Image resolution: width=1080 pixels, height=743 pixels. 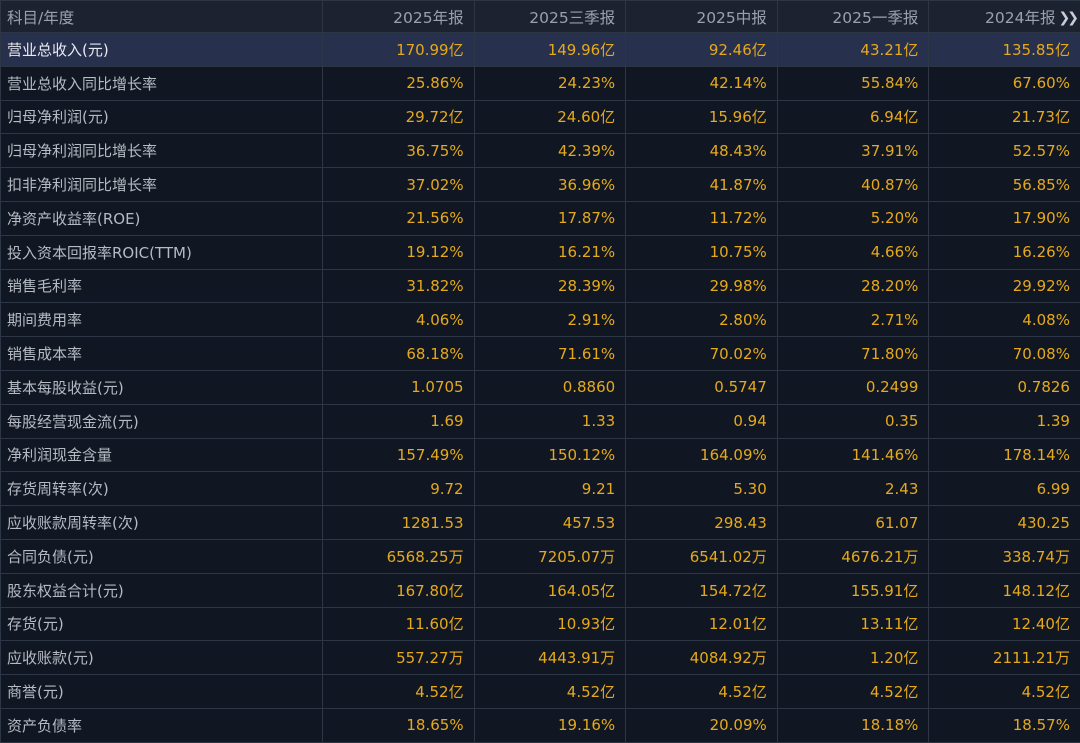 What do you see at coordinates (853, 556) in the screenshot?
I see `value-cell-2025-q1: 4676.21万` at bounding box center [853, 556].